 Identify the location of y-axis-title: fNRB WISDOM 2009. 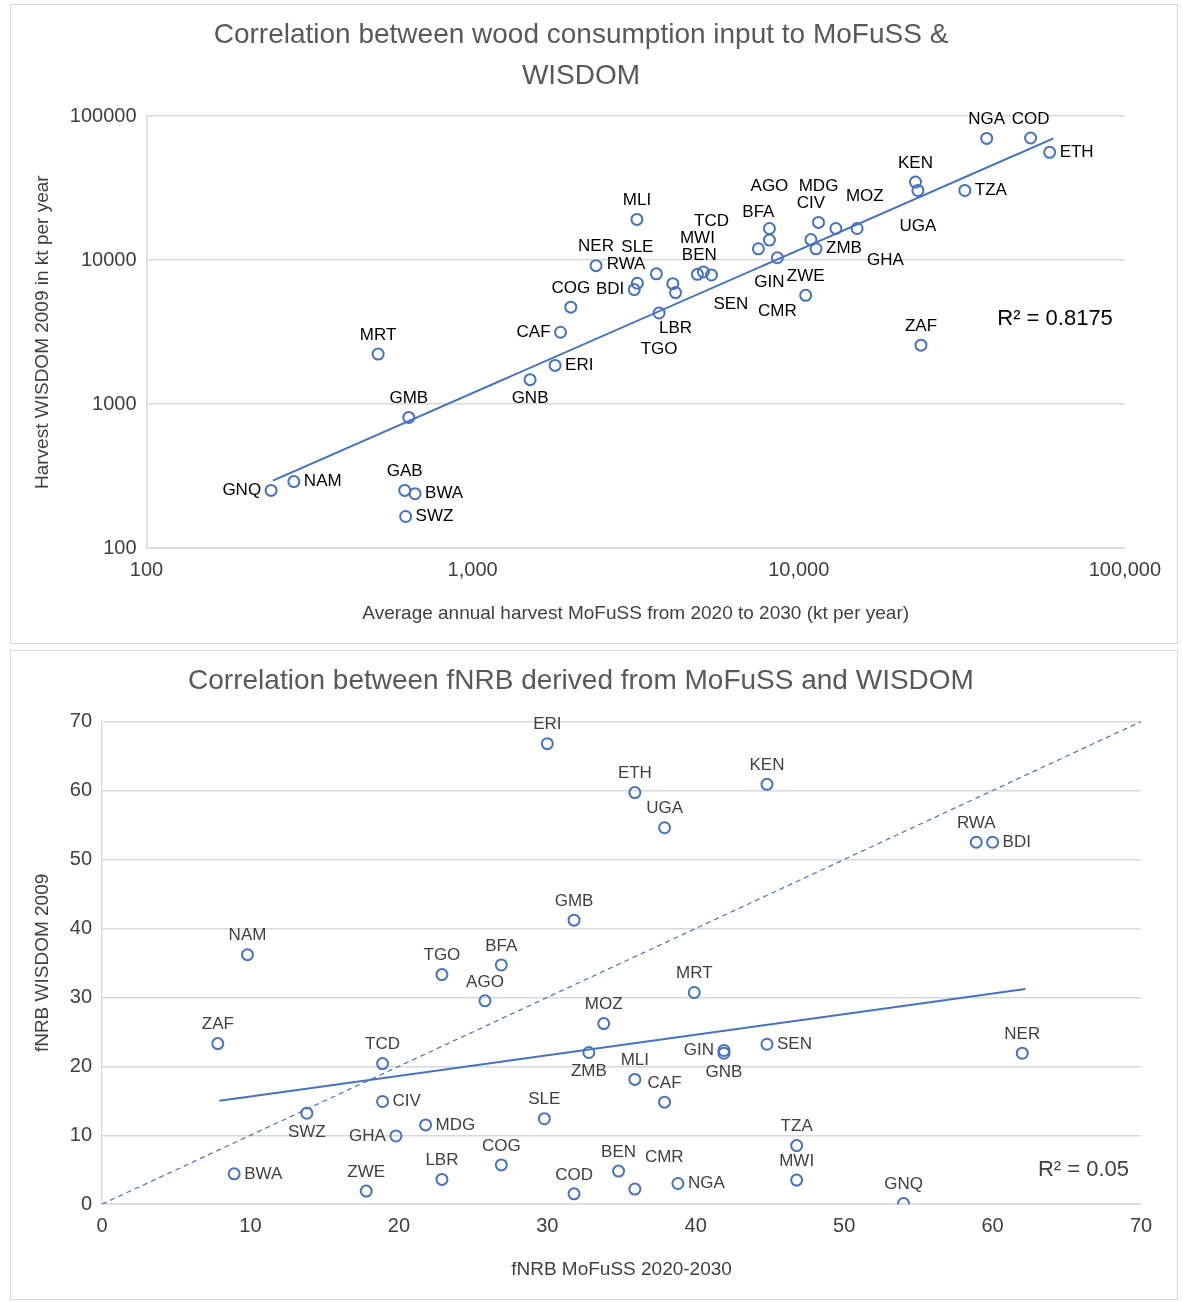
(41, 963).